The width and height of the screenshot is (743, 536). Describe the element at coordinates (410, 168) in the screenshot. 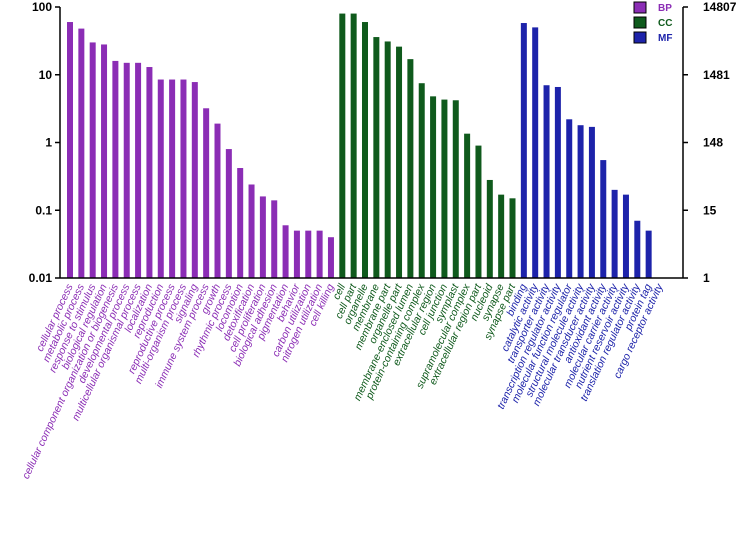

I see `bar-membrane-enclosed-lumen` at that location.